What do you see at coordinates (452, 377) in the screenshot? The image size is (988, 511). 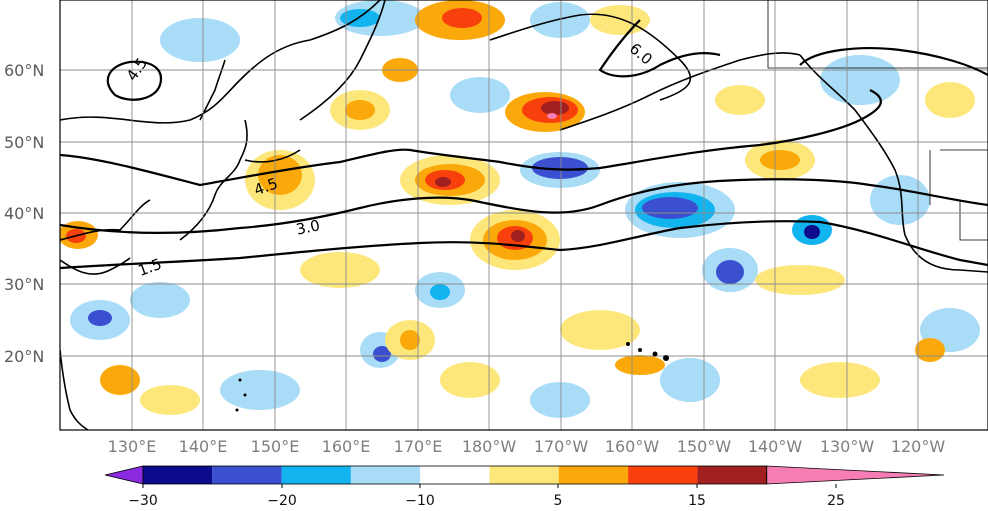 I see `islands` at bounding box center [452, 377].